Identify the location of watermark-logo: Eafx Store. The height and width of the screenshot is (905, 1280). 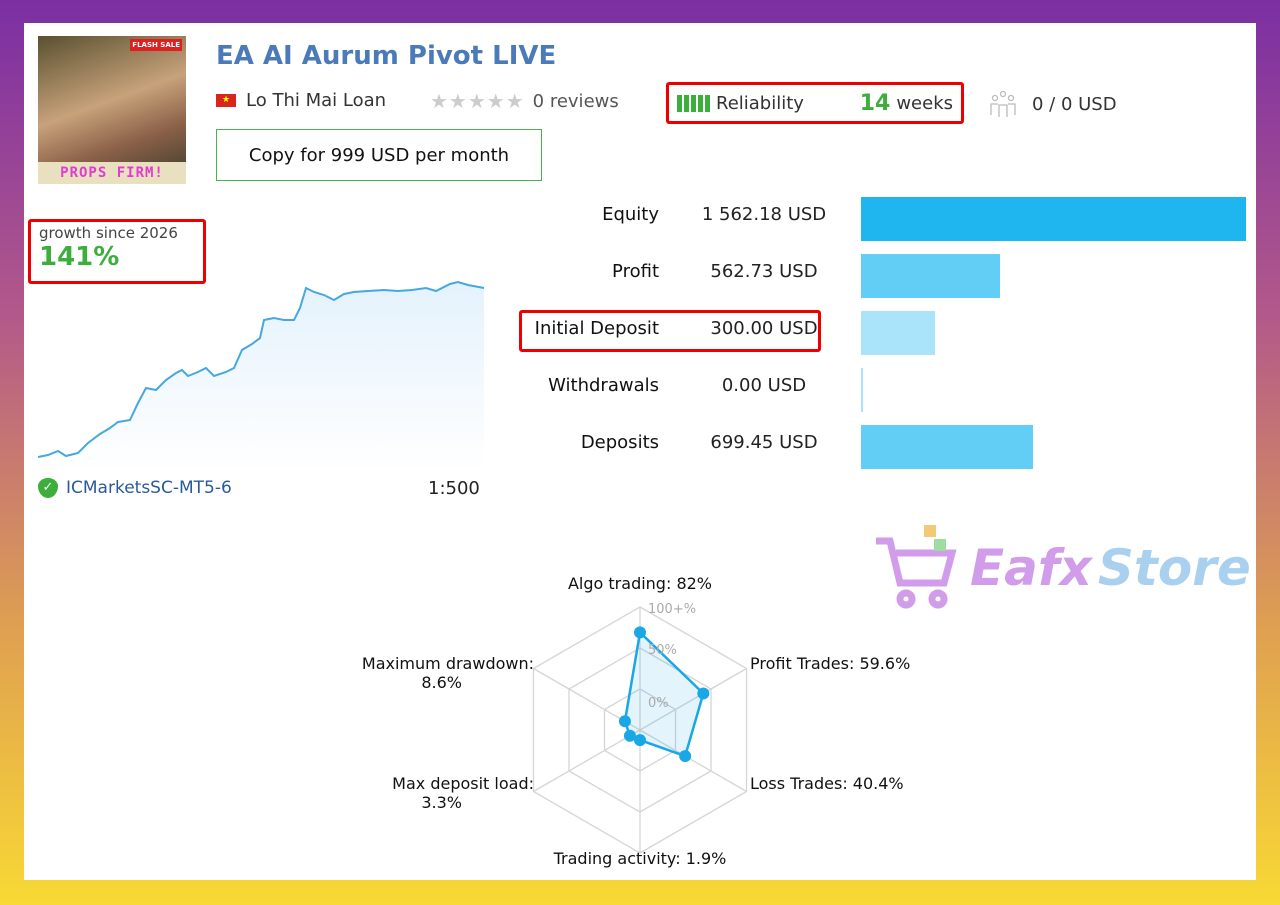
(1062, 568).